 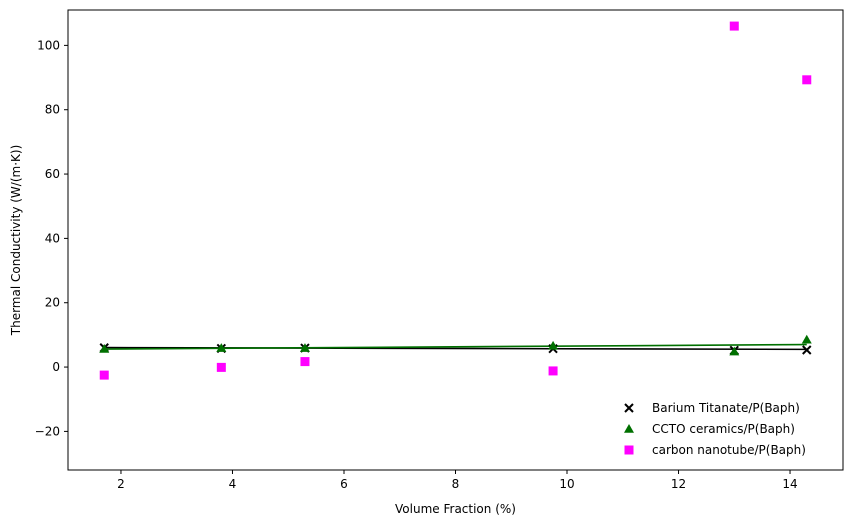 I want to click on y-tick-label: 100, so click(x=48, y=45).